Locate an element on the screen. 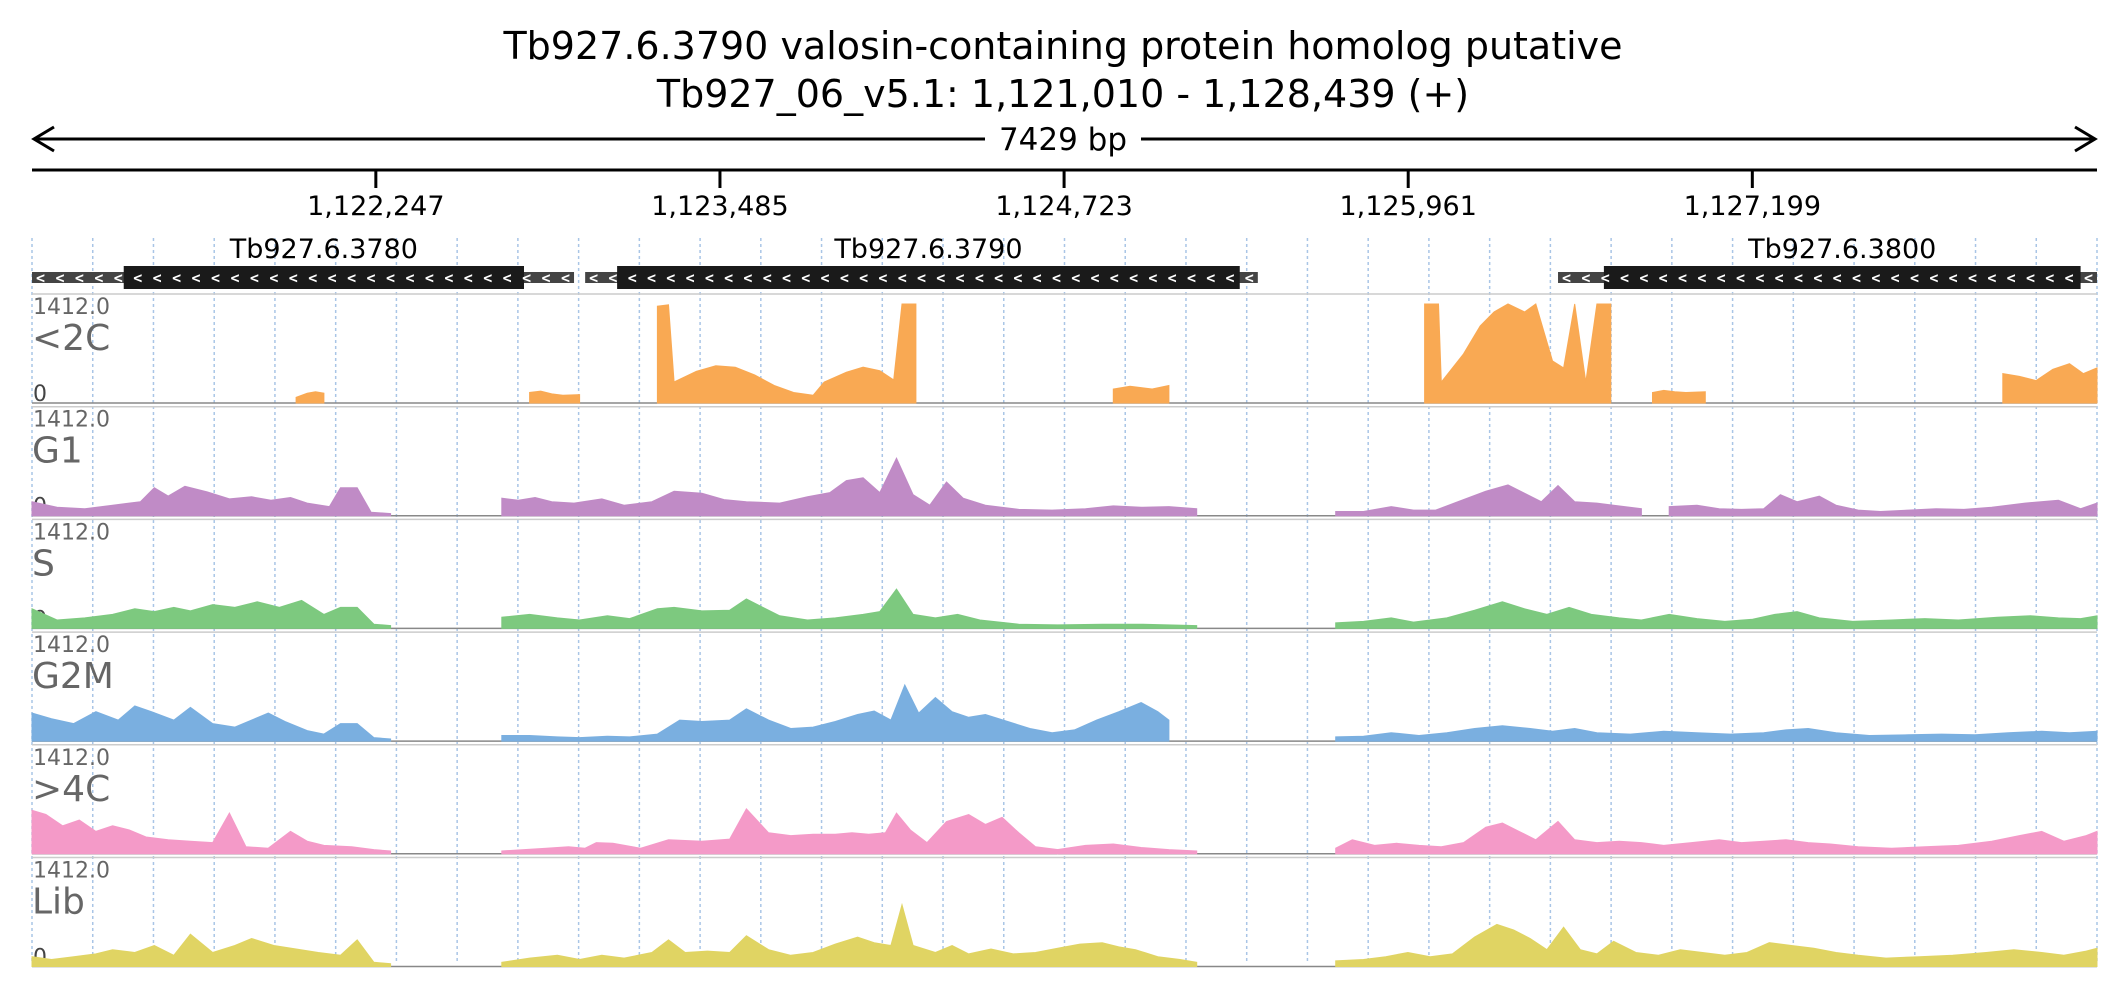  track-name-1: G1 is located at coordinates (57, 451).